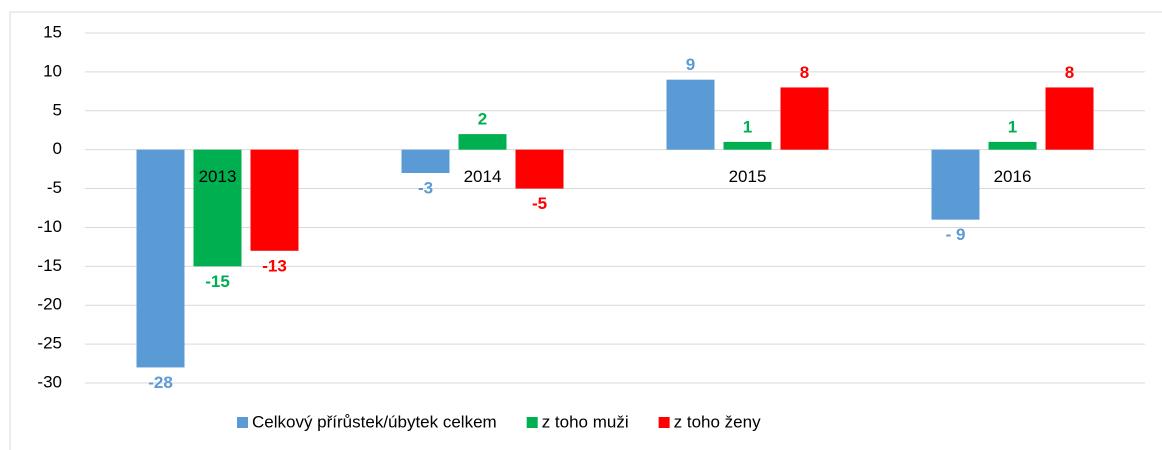  Describe the element at coordinates (49, 343) in the screenshot. I see `y-tick-label: -25` at that location.